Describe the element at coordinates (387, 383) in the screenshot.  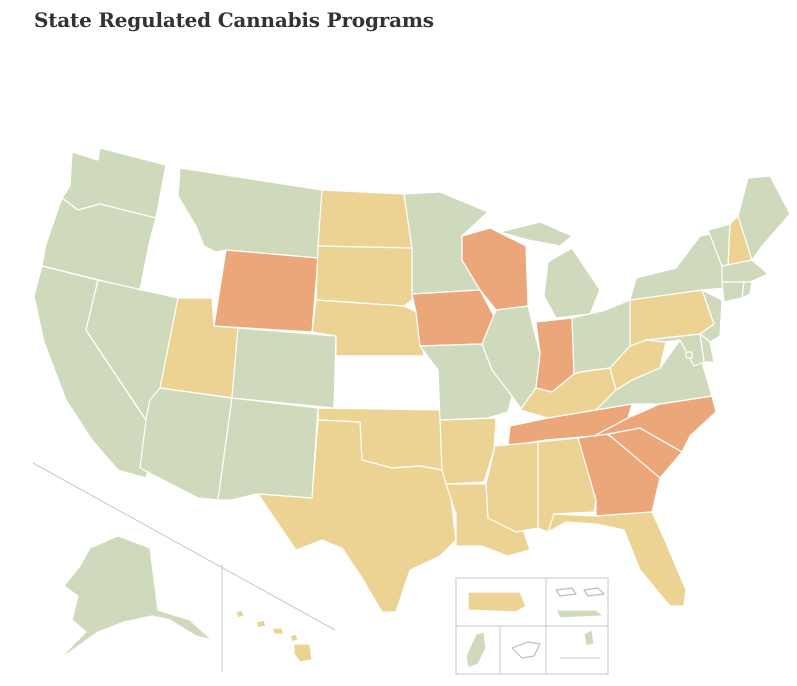
I see `state-KS` at that location.